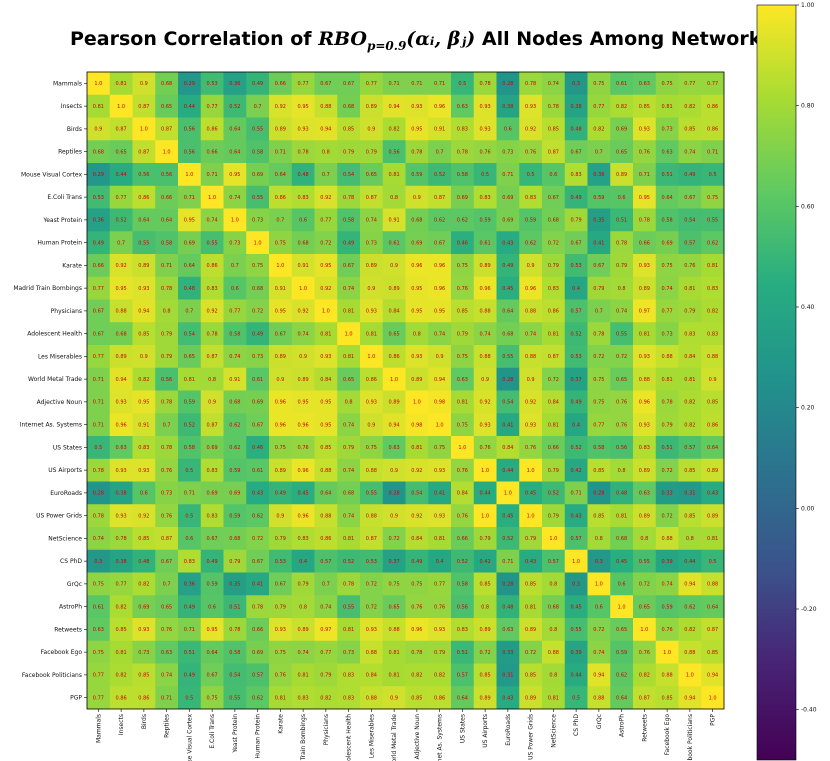 The width and height of the screenshot is (830, 761). What do you see at coordinates (644, 312) in the screenshot?
I see `cell-value-label: 0.97` at bounding box center [644, 312].